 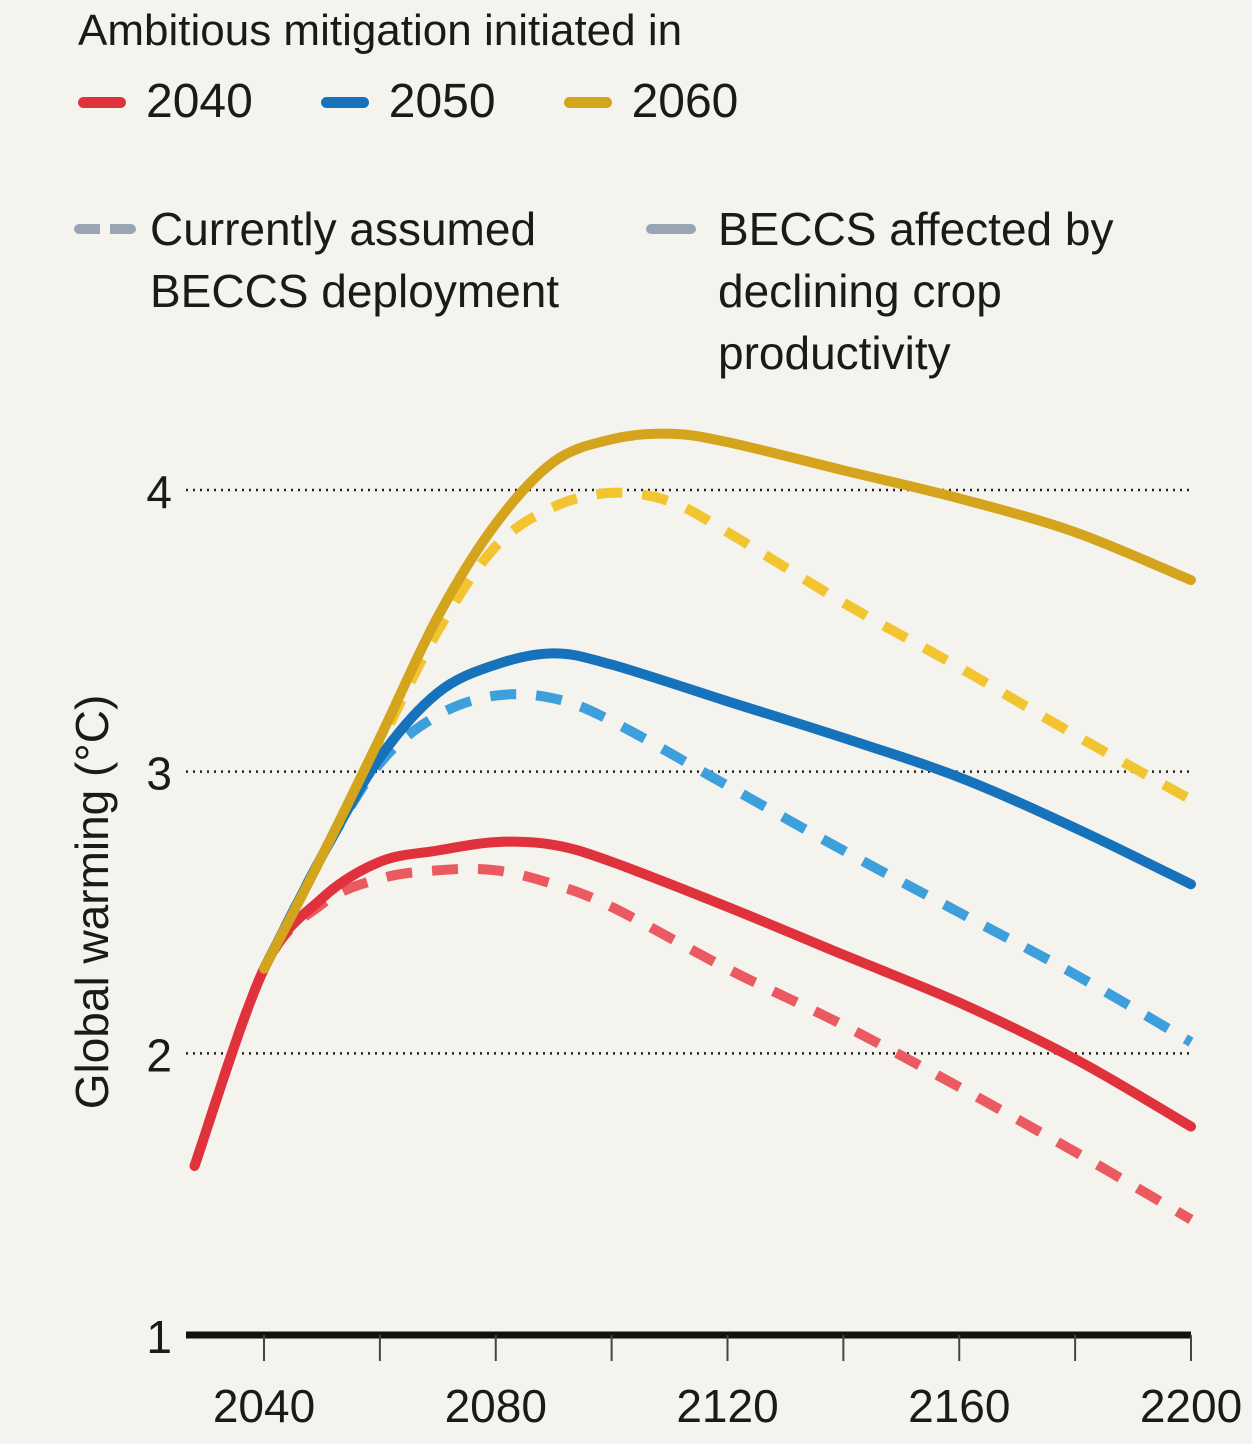 What do you see at coordinates (496, 1406) in the screenshot?
I see `x-tick-label-2080: 2080` at bounding box center [496, 1406].